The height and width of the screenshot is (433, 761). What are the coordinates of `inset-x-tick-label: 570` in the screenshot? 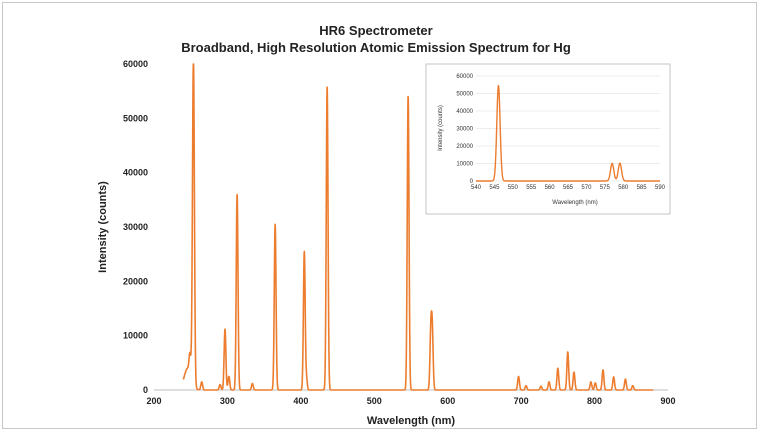 It's located at (586, 188).